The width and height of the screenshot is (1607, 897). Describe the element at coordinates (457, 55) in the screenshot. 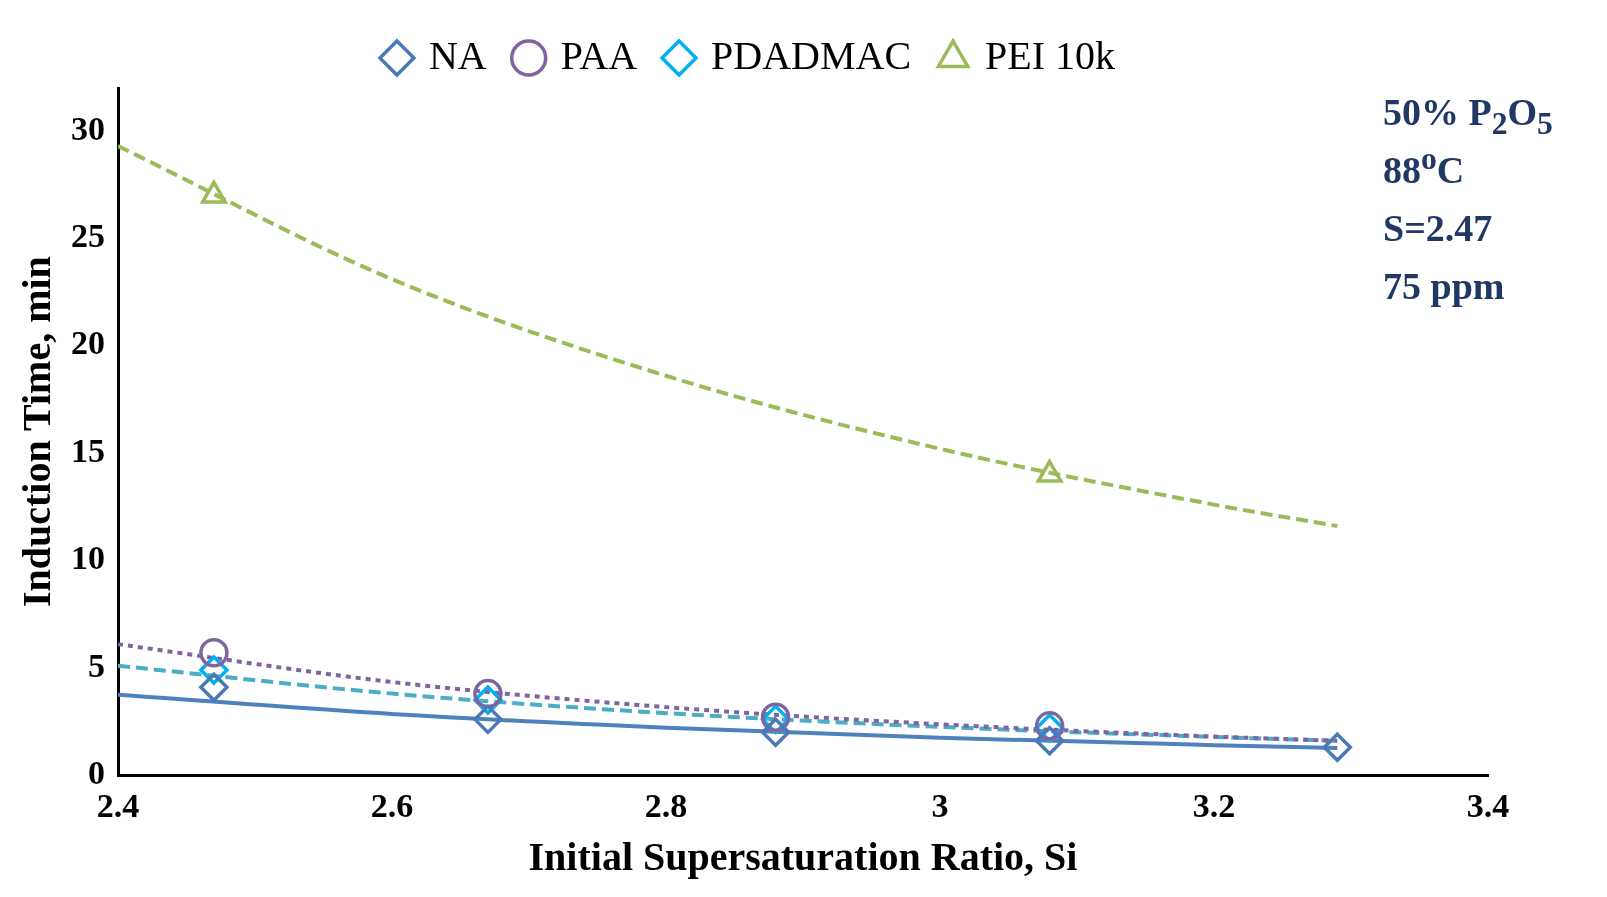

I see `legend-label: NA` at that location.